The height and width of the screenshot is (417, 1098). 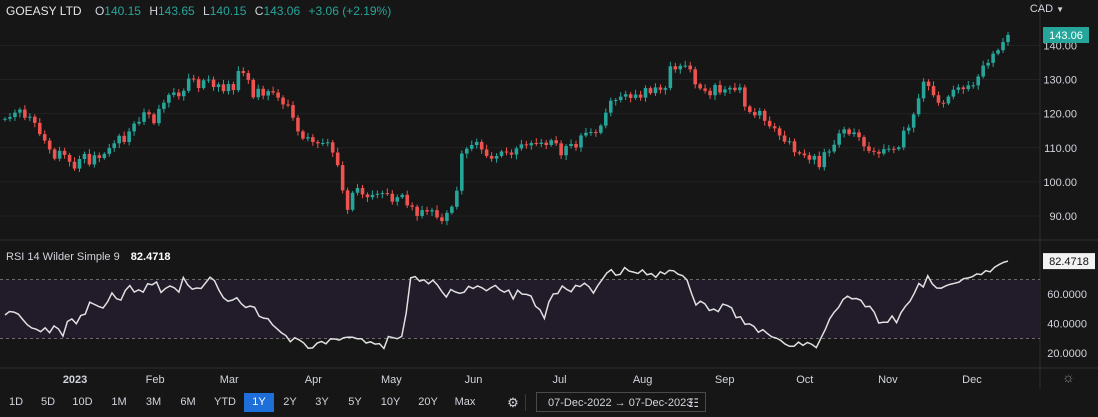 What do you see at coordinates (1067, 295) in the screenshot?
I see `rsi-tick-label: 60.0000` at bounding box center [1067, 295].